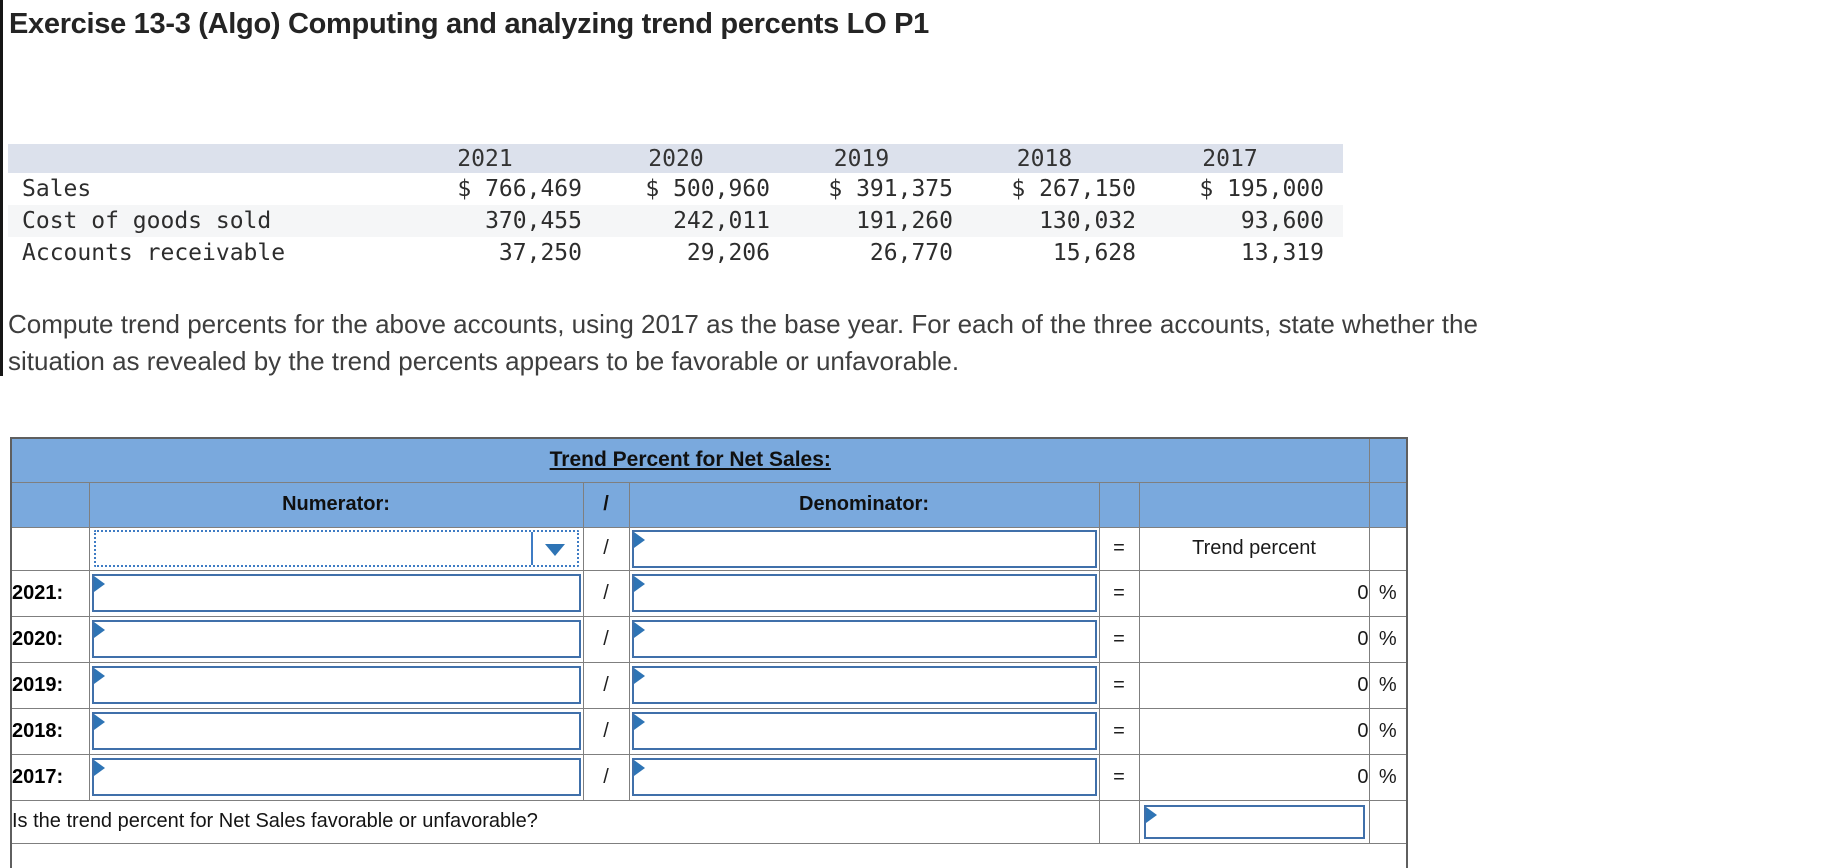  I want to click on cell-value: 26,770, so click(911, 253).